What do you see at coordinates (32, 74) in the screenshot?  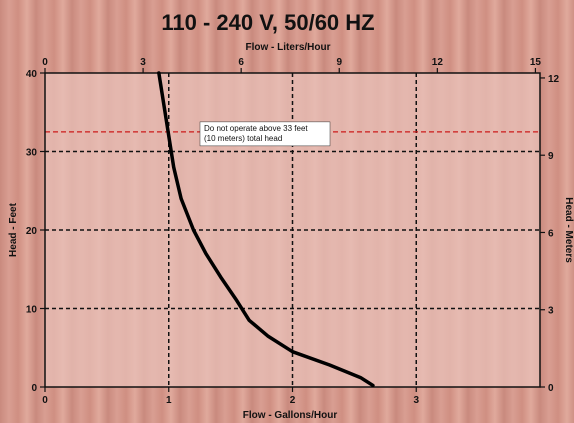 I see `y-left-tick-label: 40` at bounding box center [32, 74].